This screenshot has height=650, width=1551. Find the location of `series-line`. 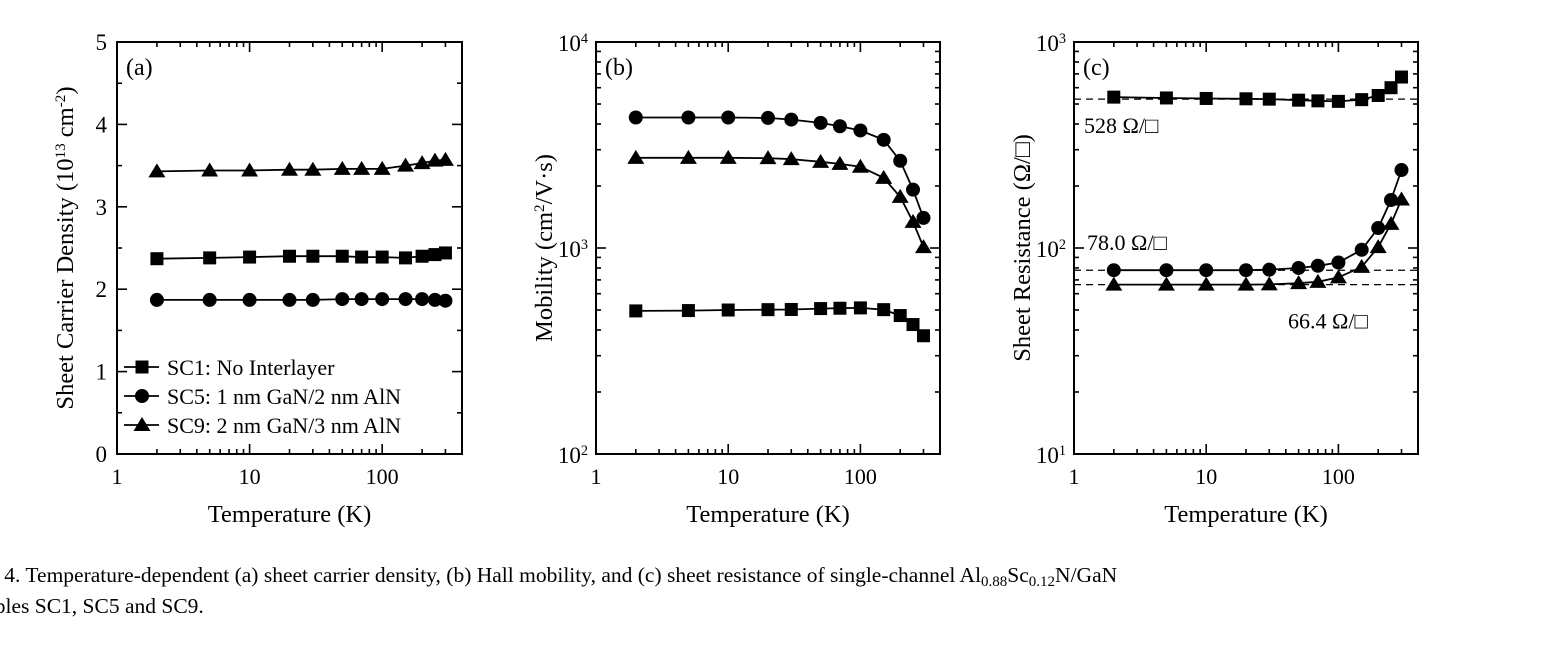

series-line is located at coordinates (780, 167).